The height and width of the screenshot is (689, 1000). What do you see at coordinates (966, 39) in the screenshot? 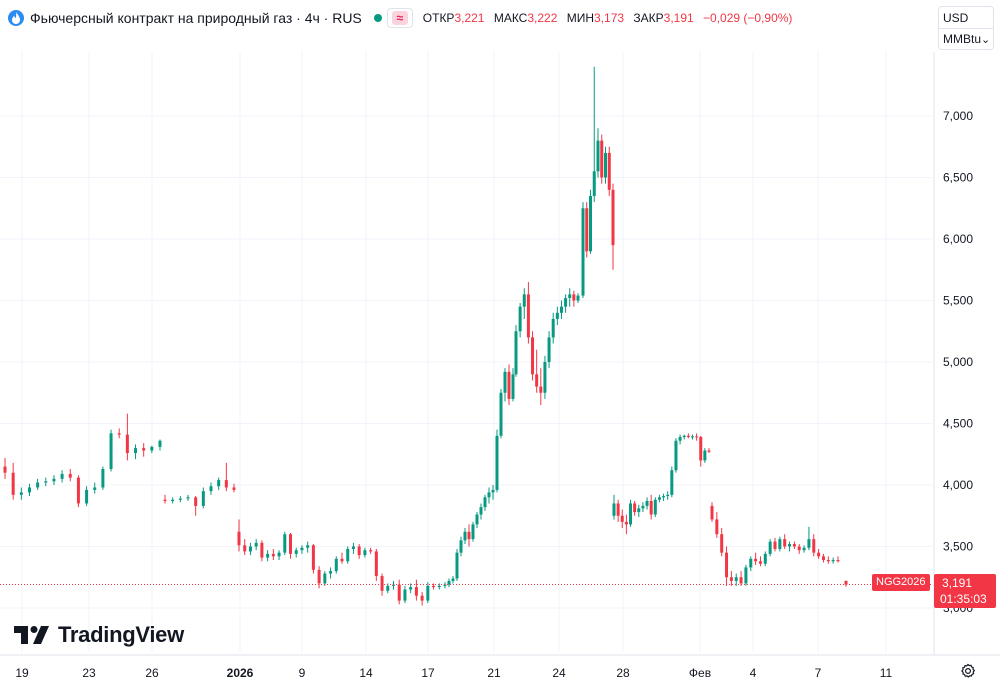
I see `unit-button: MMBtu ⌄` at bounding box center [966, 39].